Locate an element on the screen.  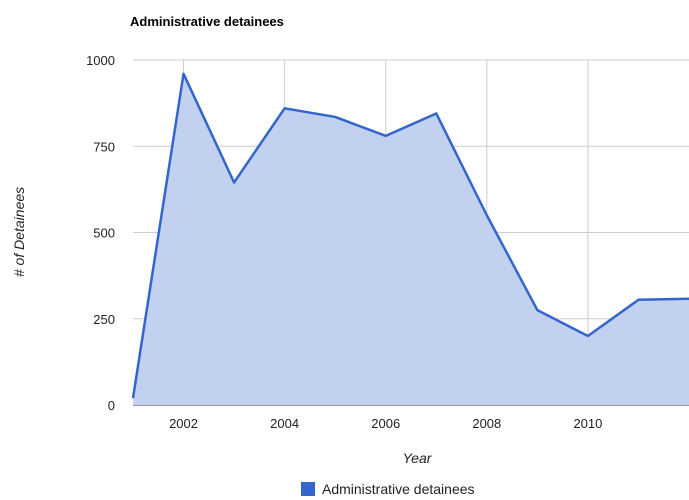
legend-label: Administrative detainees is located at coordinates (398, 489).